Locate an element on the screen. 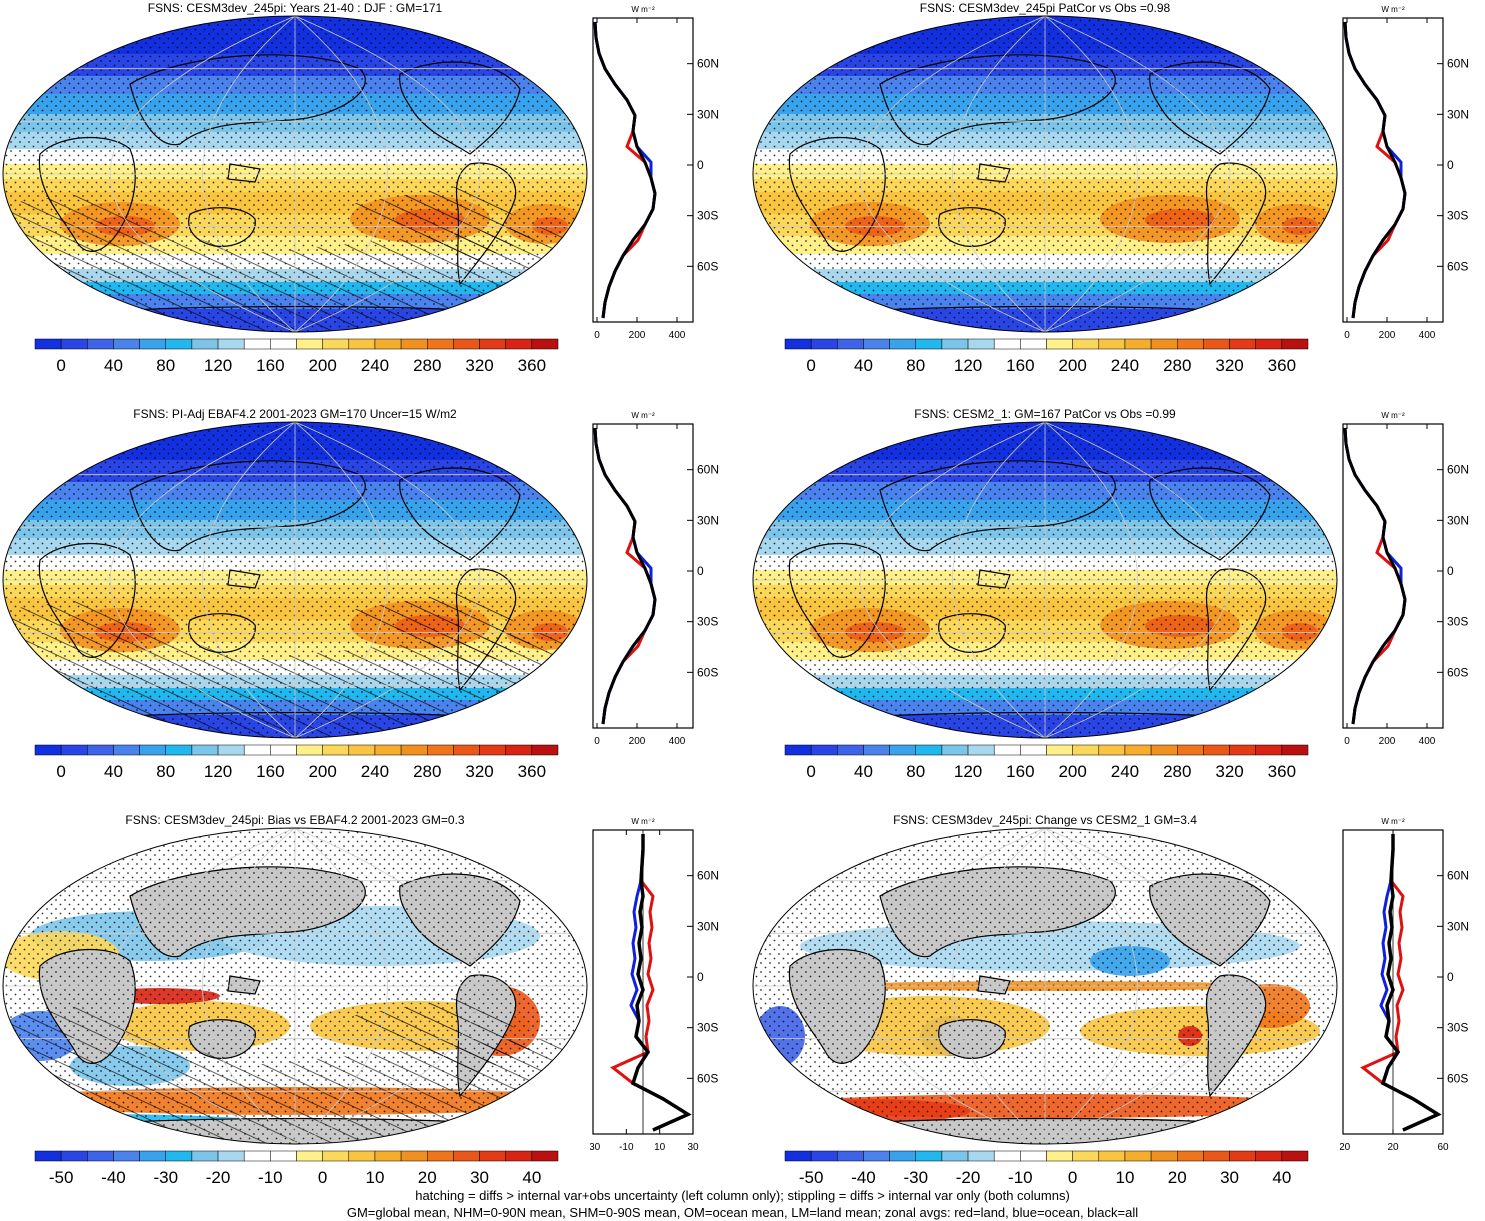 The image size is (1485, 1221). colorbar-label: 20 is located at coordinates (427, 1177).